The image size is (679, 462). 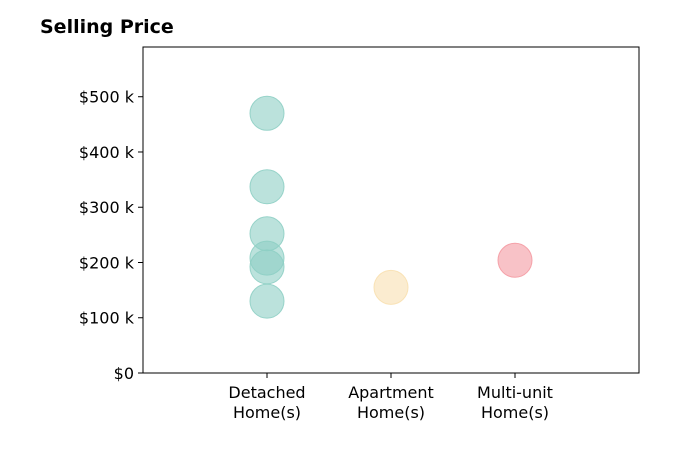 What do you see at coordinates (124, 373) in the screenshot?
I see `y-tick-label: $0` at bounding box center [124, 373].